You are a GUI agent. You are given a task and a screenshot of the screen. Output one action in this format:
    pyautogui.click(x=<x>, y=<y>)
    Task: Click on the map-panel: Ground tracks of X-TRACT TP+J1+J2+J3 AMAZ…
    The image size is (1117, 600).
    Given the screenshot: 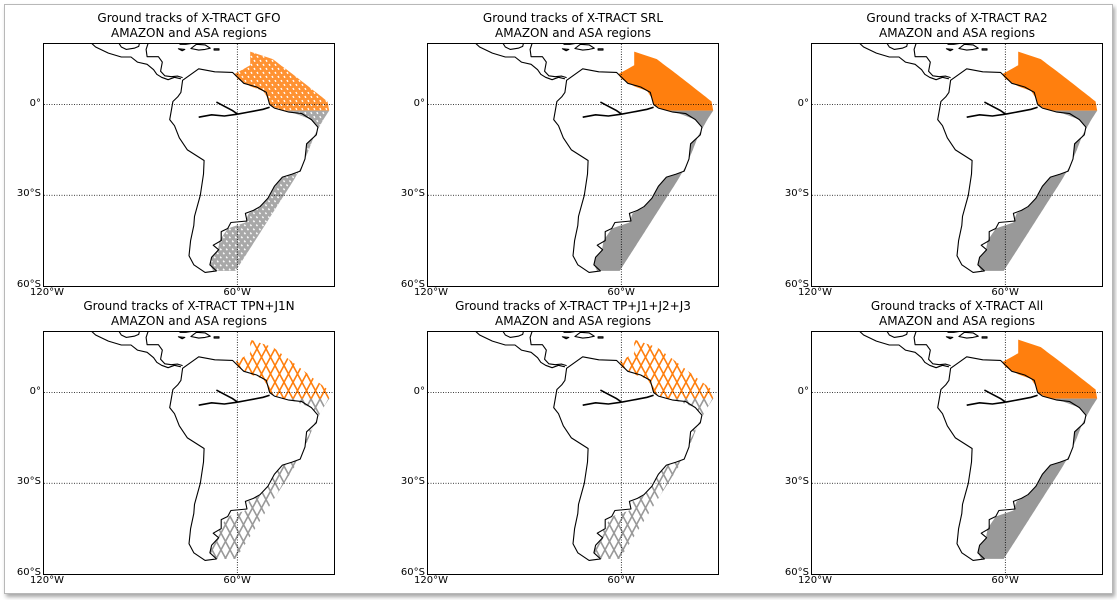 What is the action you would take?
    pyautogui.click(x=554, y=439)
    